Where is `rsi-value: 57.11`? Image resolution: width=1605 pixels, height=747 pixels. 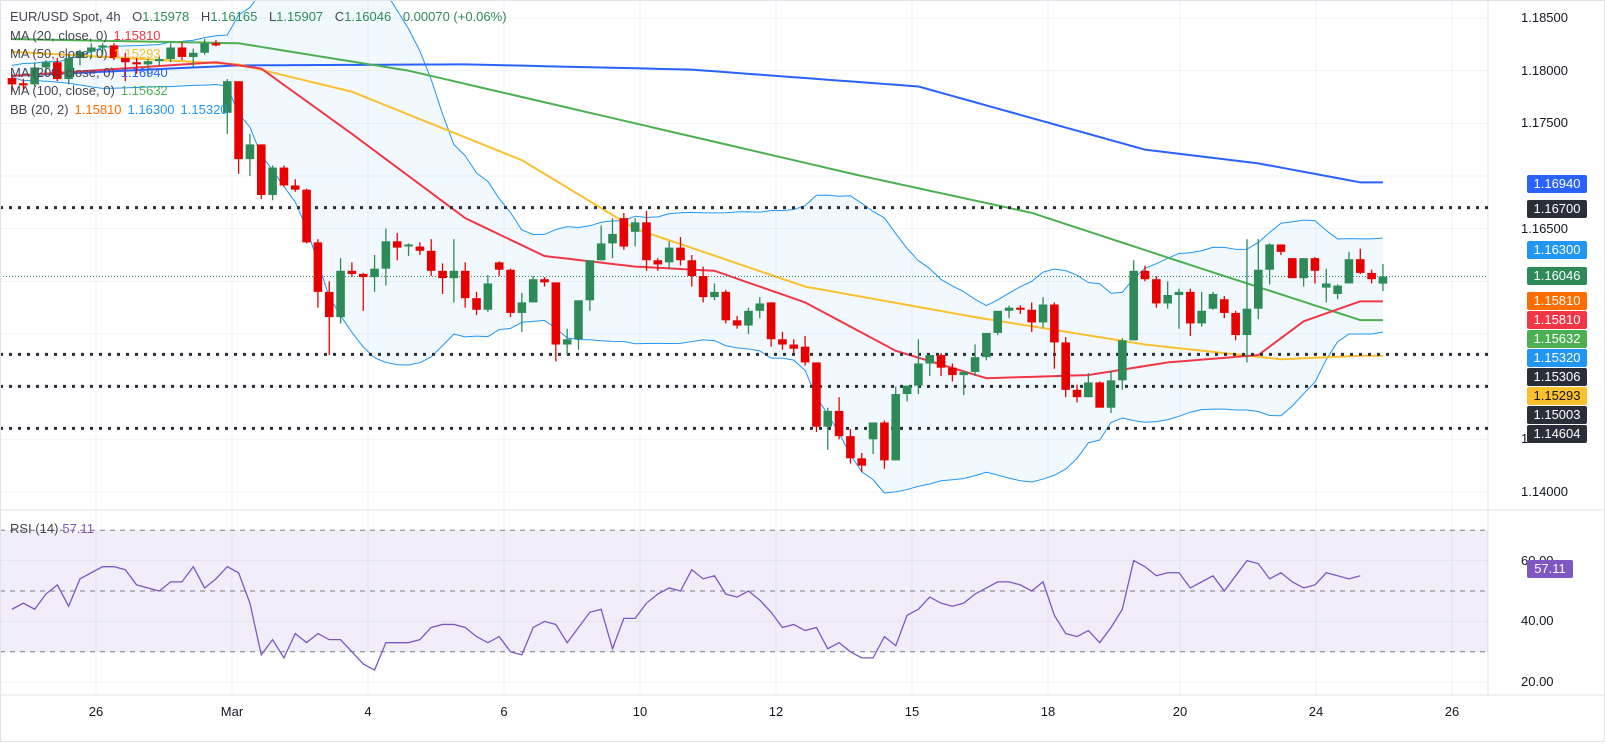 rsi-value: 57.11 is located at coordinates (78, 528).